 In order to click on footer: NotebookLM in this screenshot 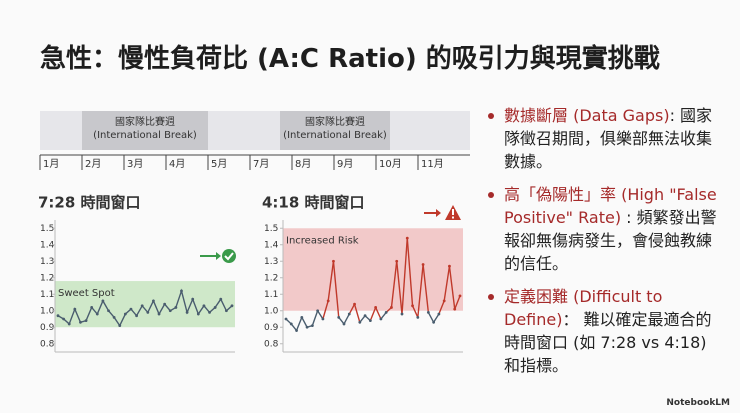, I will do `click(698, 403)`.